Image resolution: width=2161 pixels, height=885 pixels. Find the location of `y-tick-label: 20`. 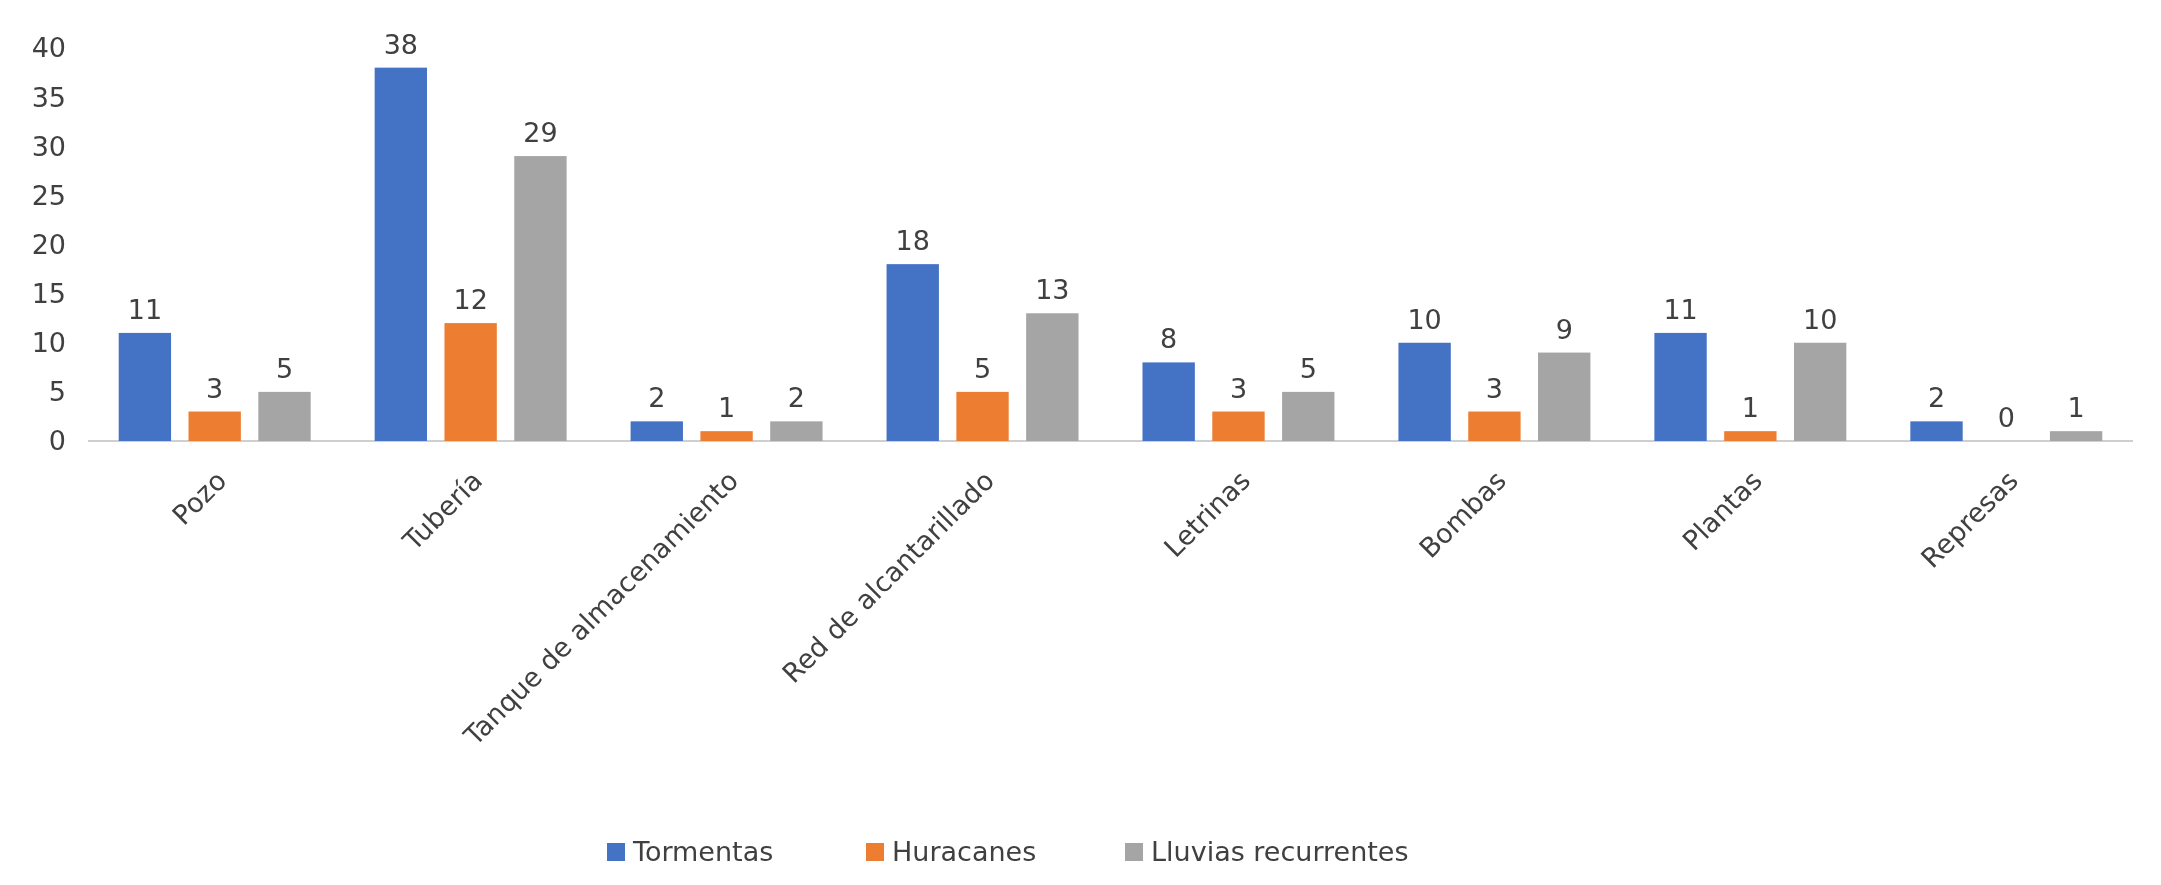

y-tick-label: 20 is located at coordinates (48, 244).